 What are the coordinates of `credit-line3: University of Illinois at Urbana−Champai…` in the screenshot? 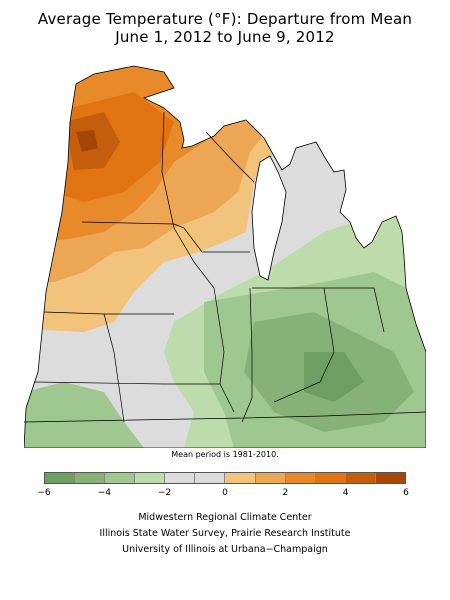 It's located at (225, 549).